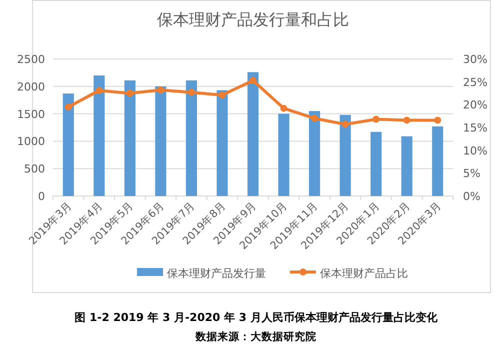  Describe the element at coordinates (255, 336) in the screenshot. I see `source-note: 数据来源：大数据研究院` at that location.